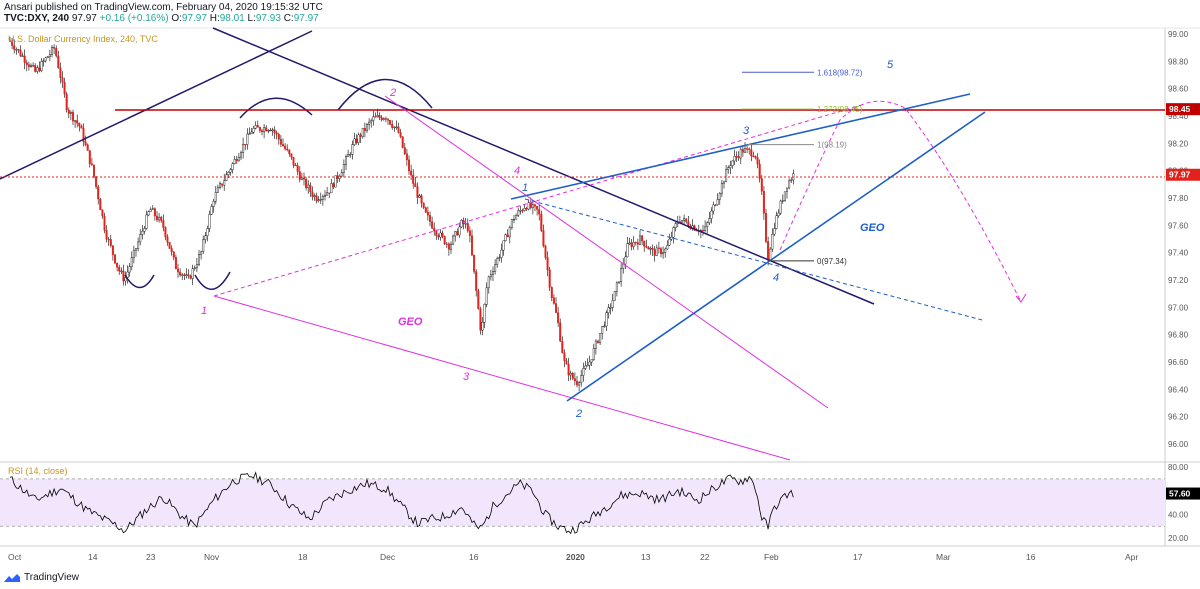 The width and height of the screenshot is (1200, 589). Describe the element at coordinates (214, 18) in the screenshot. I see `high-label: H:` at that location.